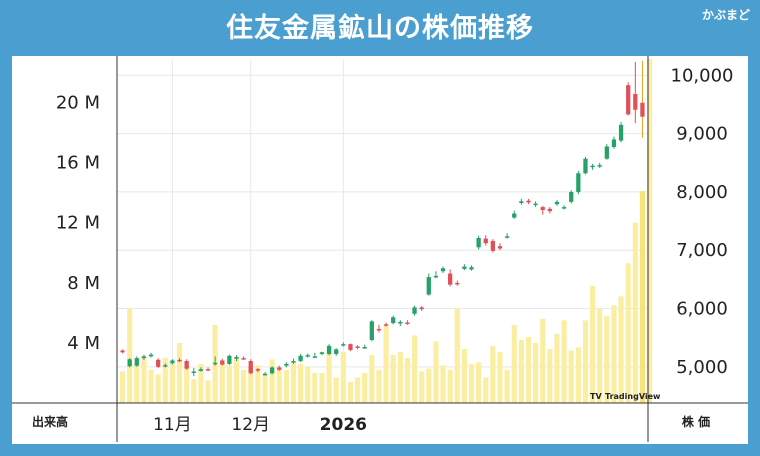  What do you see at coordinates (78, 103) in the screenshot?
I see `volume-tick-label: 20 M` at bounding box center [78, 103].